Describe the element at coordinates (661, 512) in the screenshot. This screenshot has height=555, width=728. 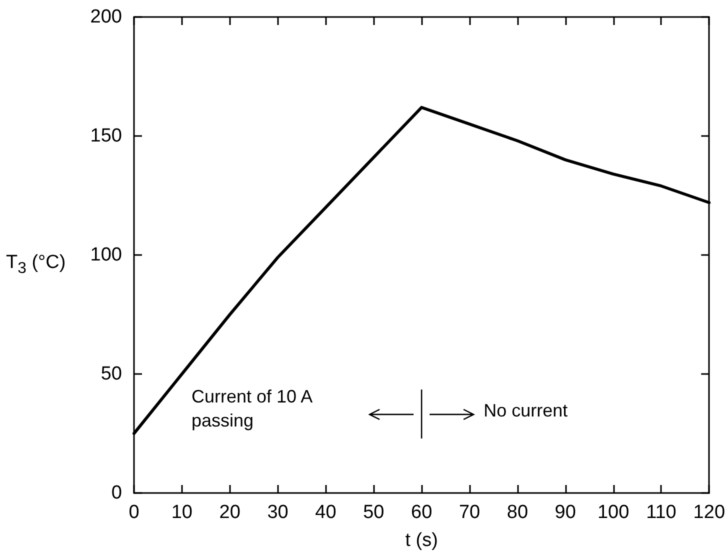
I see `x-tick-label: 110` at that location.